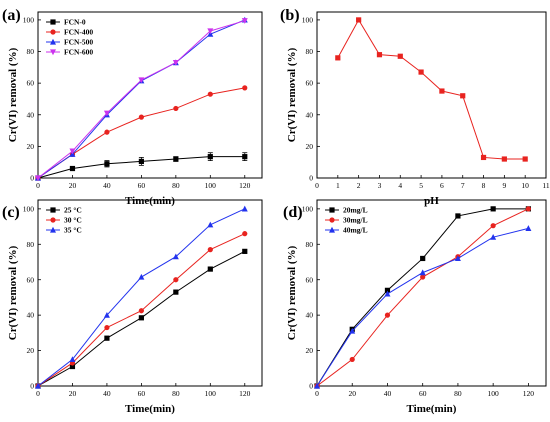 Image resolution: width=550 pixels, height=422 pixels. I want to click on x-tick-label: 60, so click(423, 393).